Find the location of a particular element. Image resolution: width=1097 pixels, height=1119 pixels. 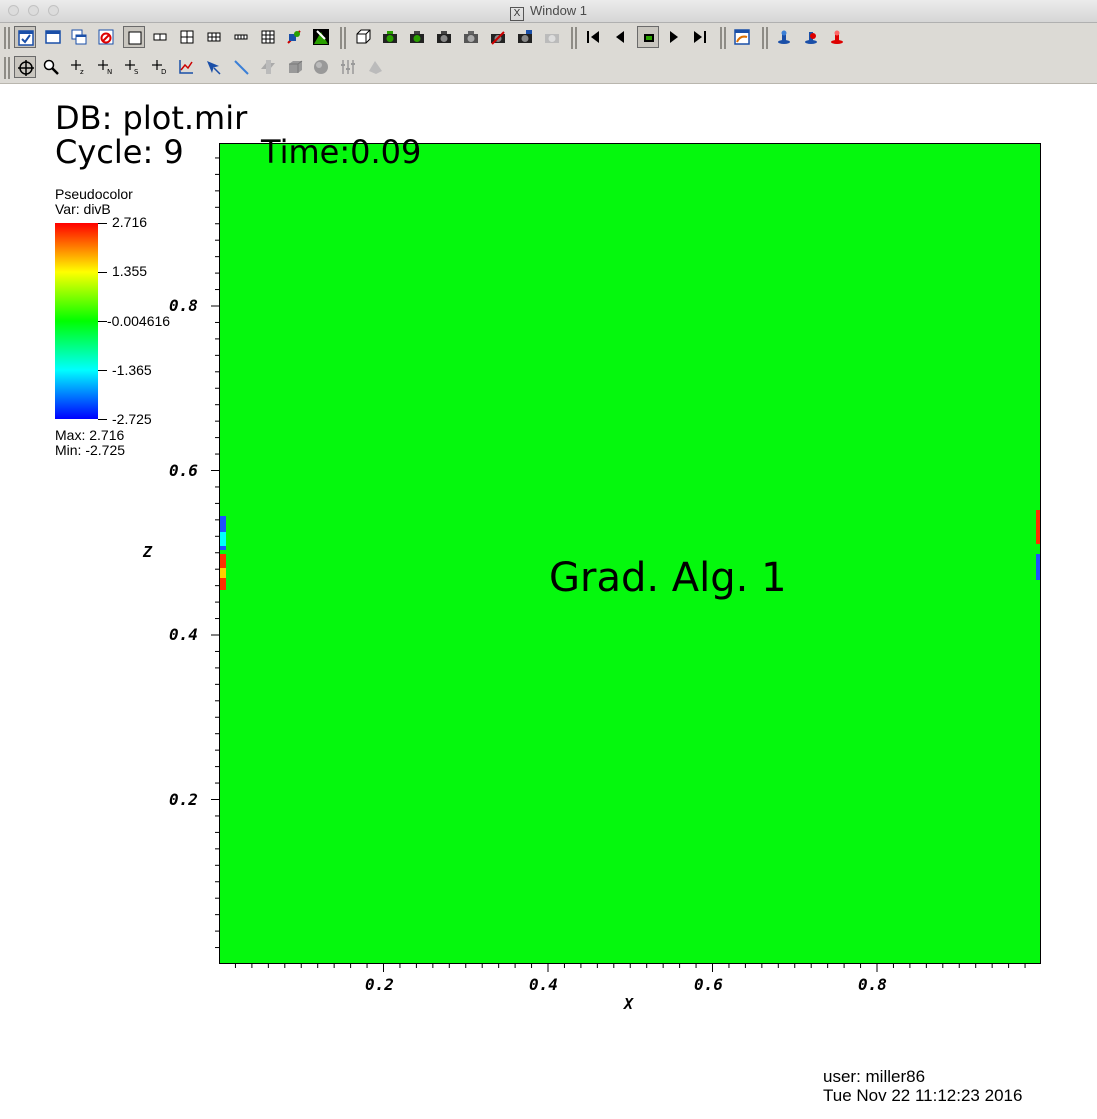

box-tool-button is located at coordinates (295, 67).